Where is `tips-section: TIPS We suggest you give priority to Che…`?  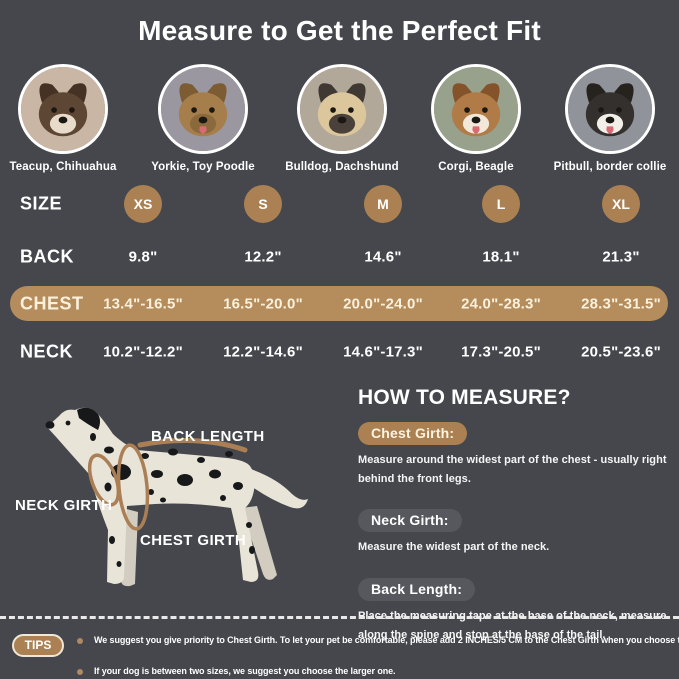
tips-section: TIPS We suggest you give priority to Che… is located at coordinates (345, 656).